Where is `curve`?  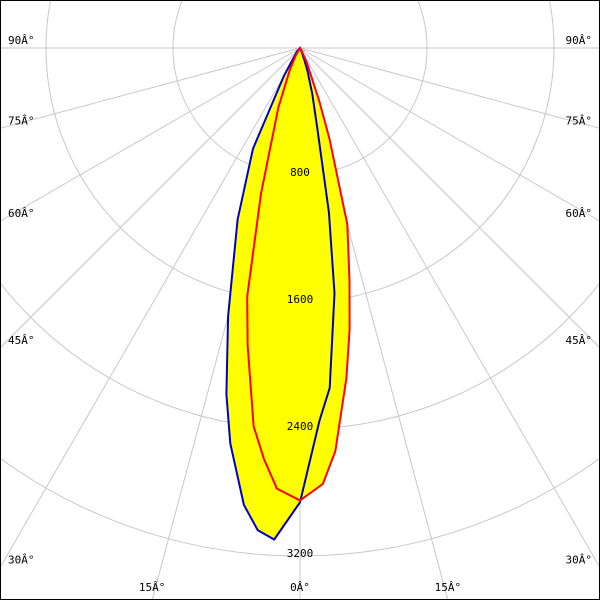
curve is located at coordinates (298, 274).